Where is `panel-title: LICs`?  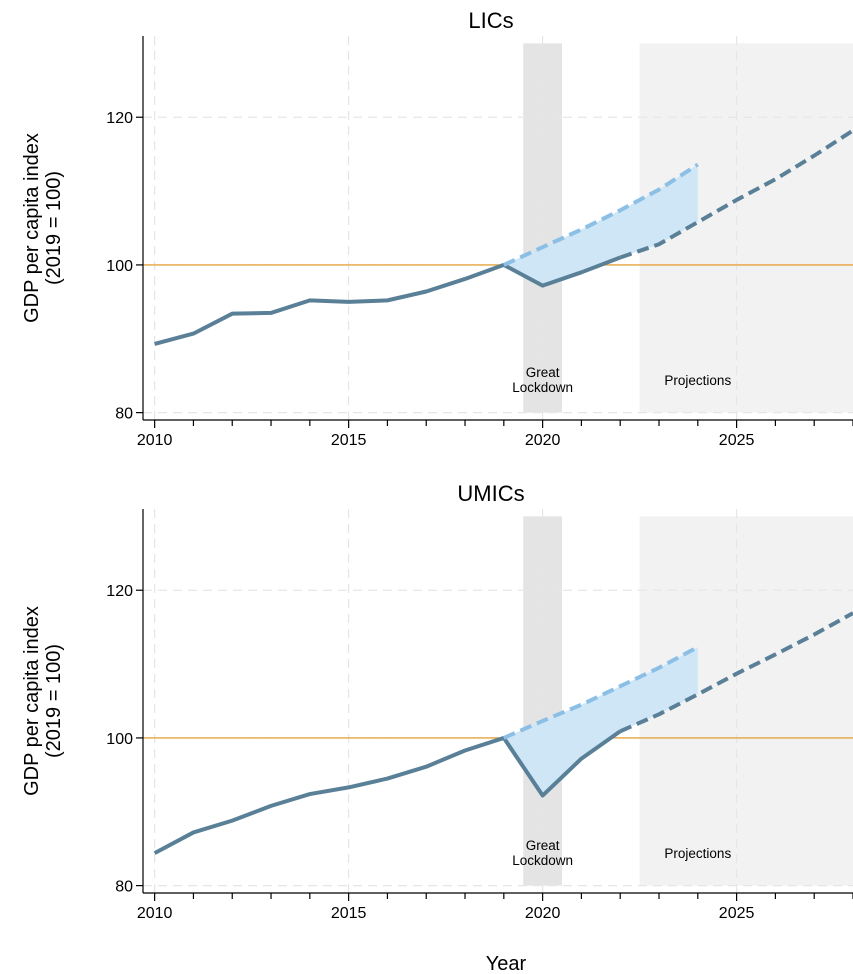
panel-title: LICs is located at coordinates (490, 20).